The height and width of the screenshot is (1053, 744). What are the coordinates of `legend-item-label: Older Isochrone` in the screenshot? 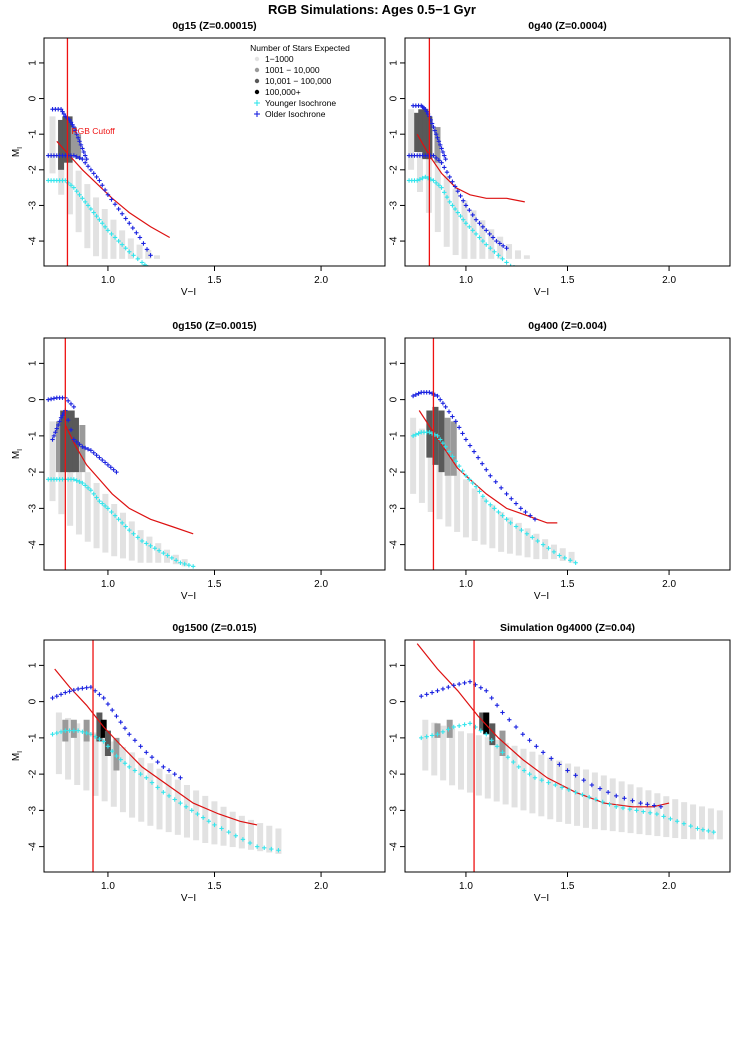 It's located at (295, 114).